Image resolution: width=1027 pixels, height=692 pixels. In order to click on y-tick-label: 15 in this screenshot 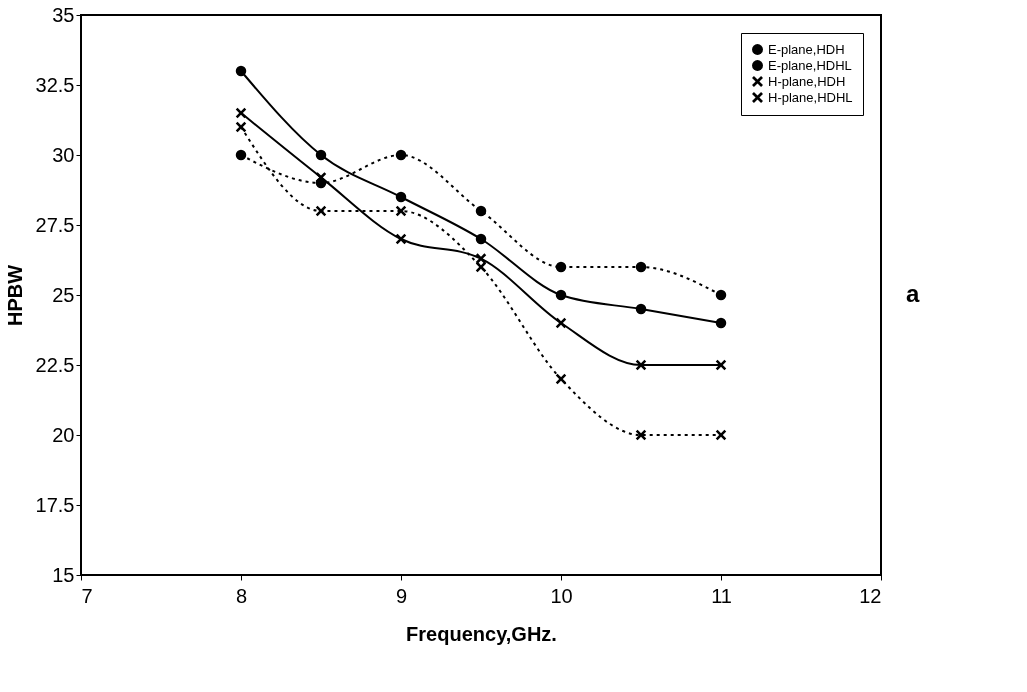, I will do `click(63, 574)`.